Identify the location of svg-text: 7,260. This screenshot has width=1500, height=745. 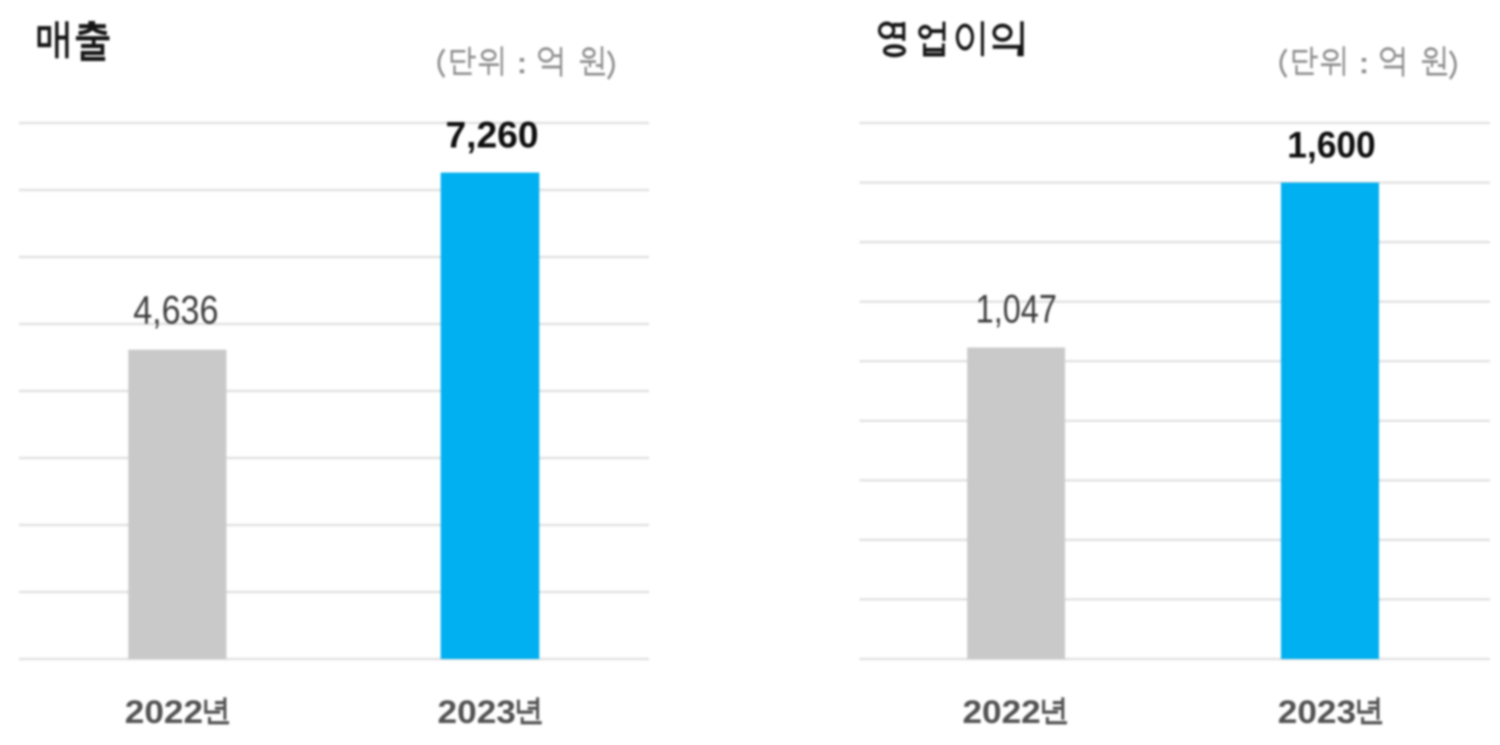
(491, 135).